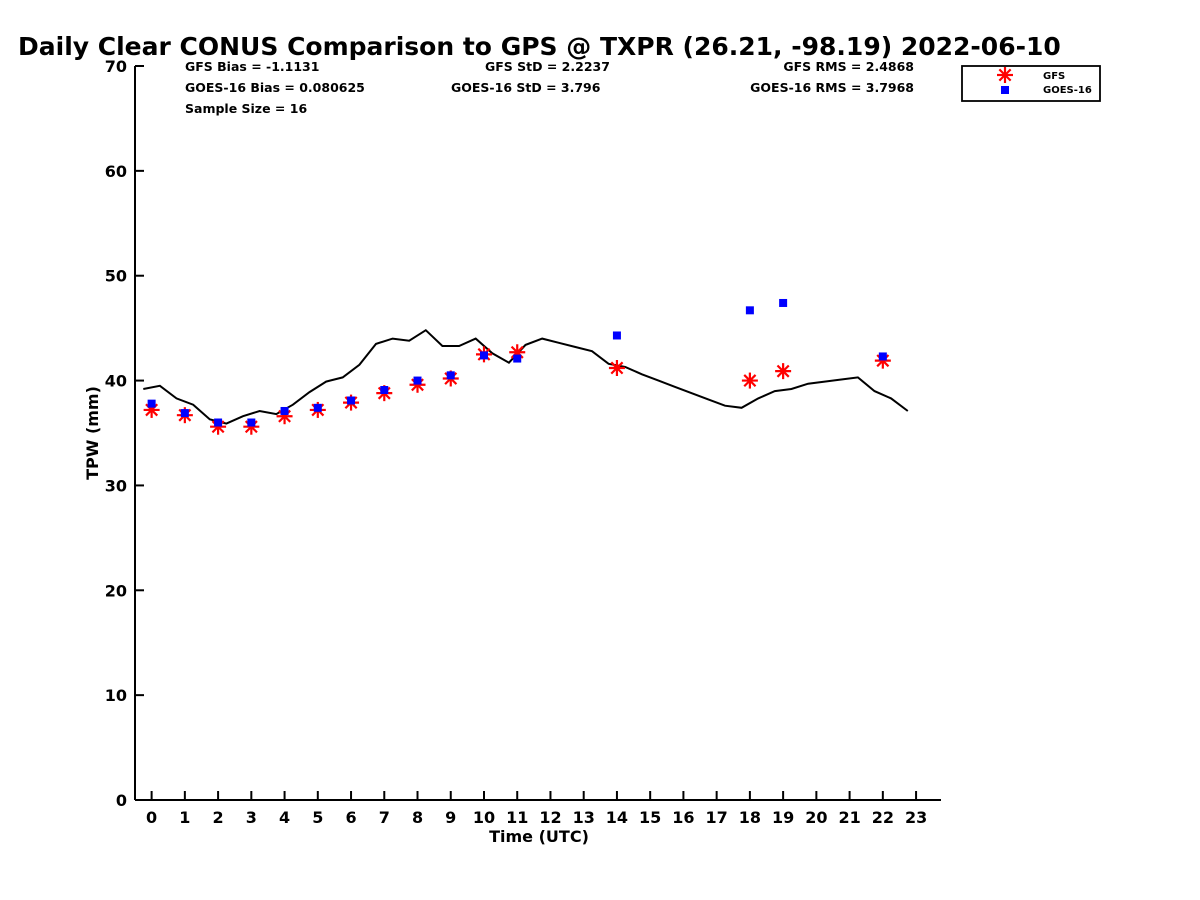  Describe the element at coordinates (536, 809) in the screenshot. I see `x-ticks: 0 1 2 3 4 5 6 7 8 9 10 11 12 13 14 15 16 17 18 19 20 21 22 23` at that location.